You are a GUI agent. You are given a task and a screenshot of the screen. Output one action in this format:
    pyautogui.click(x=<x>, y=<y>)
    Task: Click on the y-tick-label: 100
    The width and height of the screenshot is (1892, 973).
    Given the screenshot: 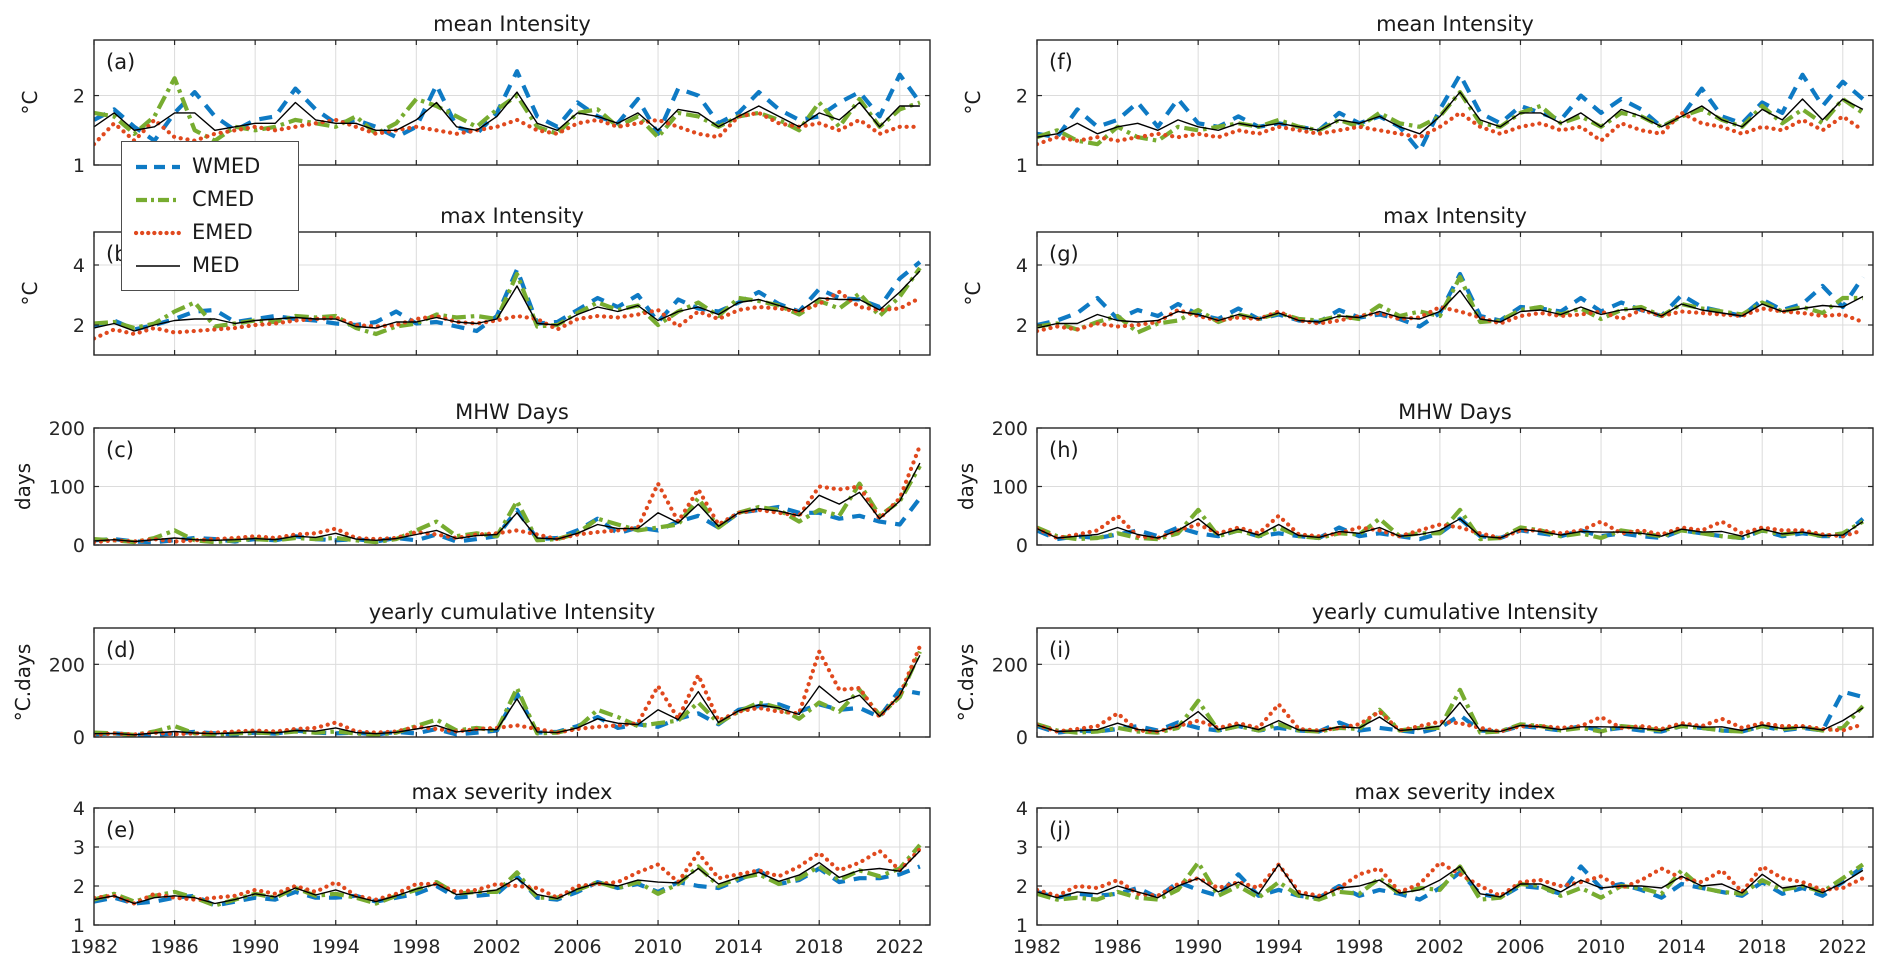 What is the action you would take?
    pyautogui.click(x=67, y=488)
    